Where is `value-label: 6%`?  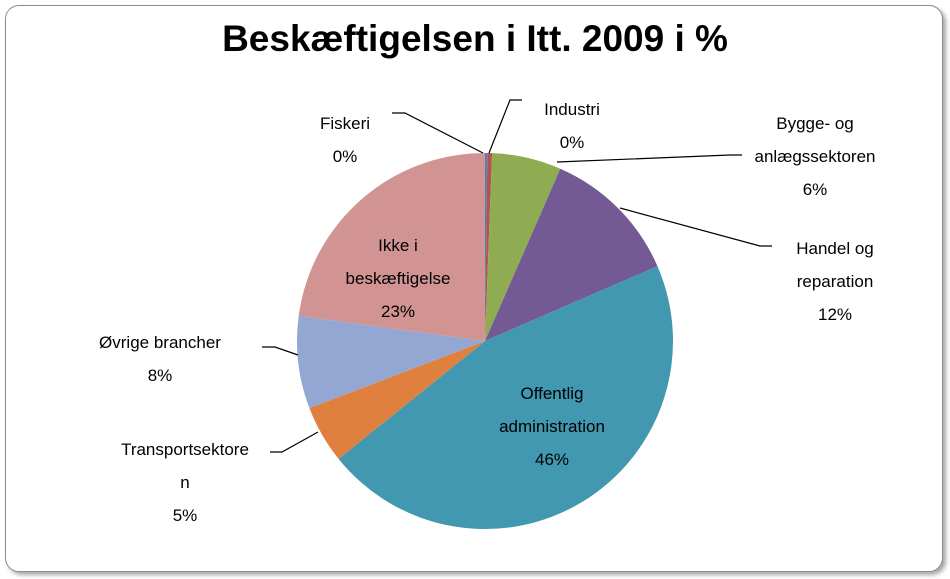
value-label: 6% is located at coordinates (815, 189).